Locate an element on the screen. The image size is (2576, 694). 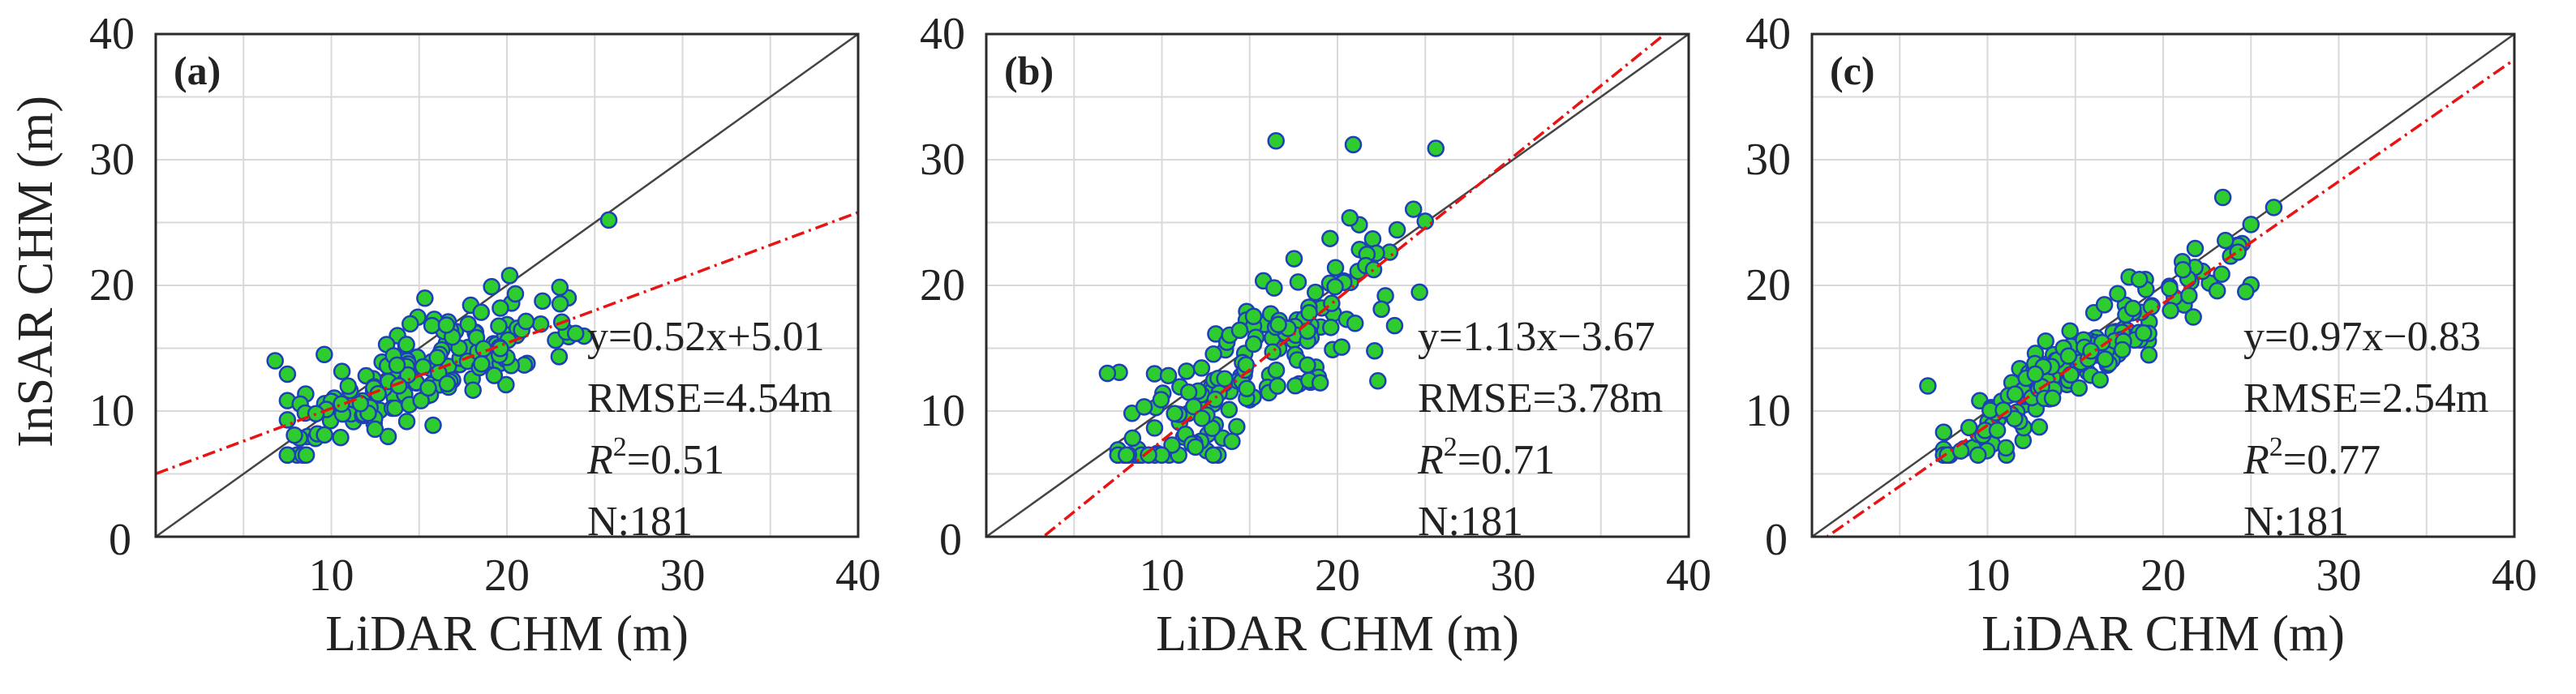
regression-equation: y=0.97x−0.83 is located at coordinates (2362, 337).